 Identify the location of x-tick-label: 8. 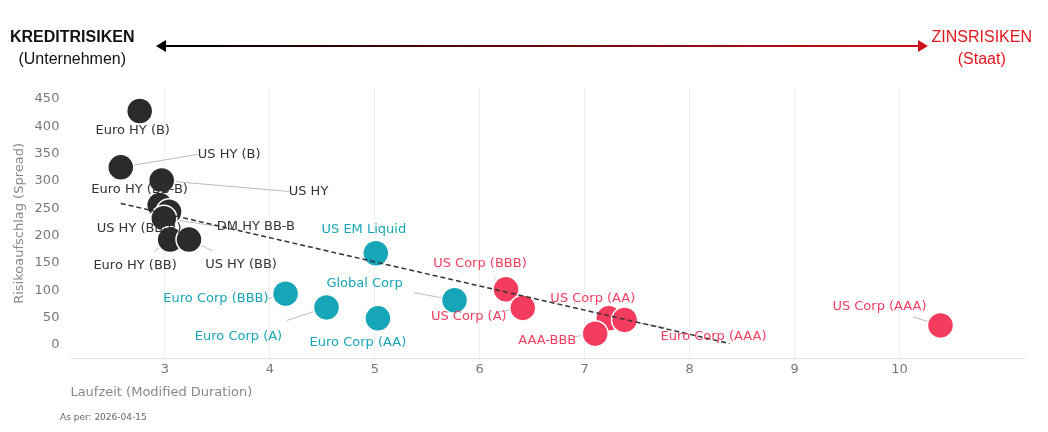
(689, 368).